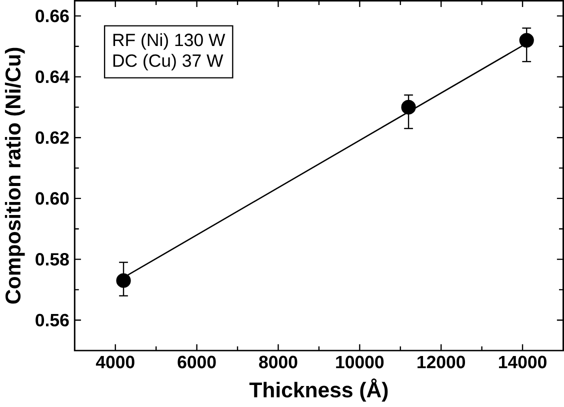 The width and height of the screenshot is (564, 407). What do you see at coordinates (52, 259) in the screenshot?
I see `y-tick-label: 0.58` at bounding box center [52, 259].